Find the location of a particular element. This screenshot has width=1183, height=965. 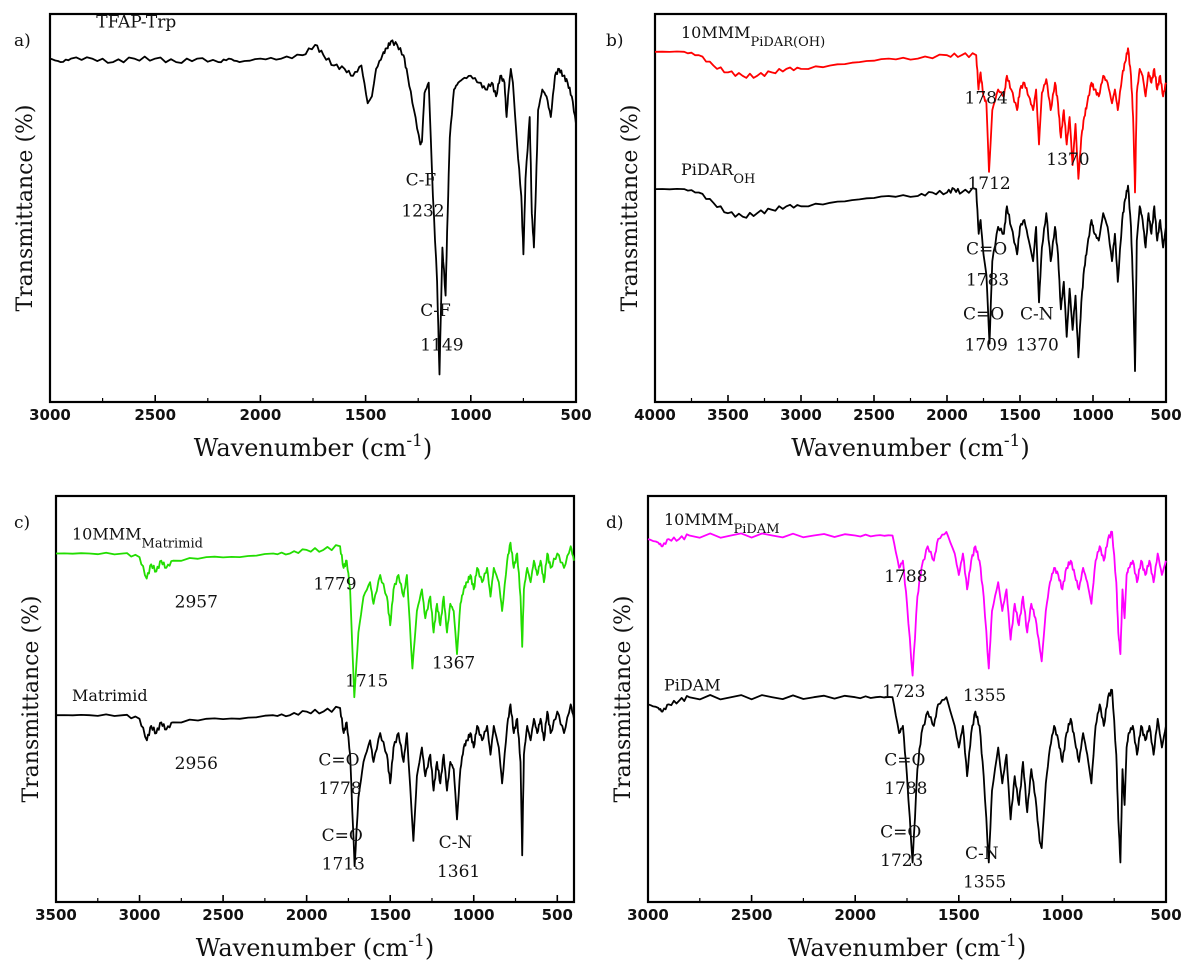

peak-annotation: 1232 is located at coordinates (422, 212).